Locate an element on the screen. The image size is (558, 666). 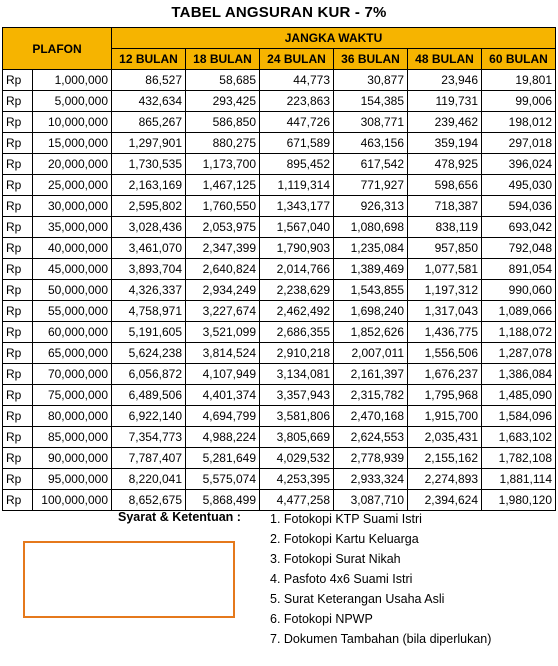
installment-cell: 1,317,043 is located at coordinates (444, 311).